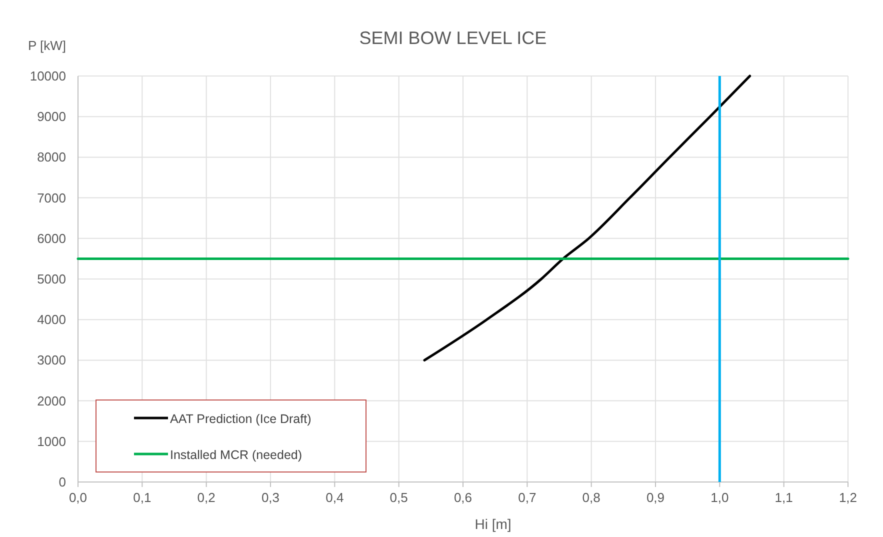 The height and width of the screenshot is (537, 883). What do you see at coordinates (48, 76) in the screenshot?
I see `y-tick-label: 10000` at bounding box center [48, 76].